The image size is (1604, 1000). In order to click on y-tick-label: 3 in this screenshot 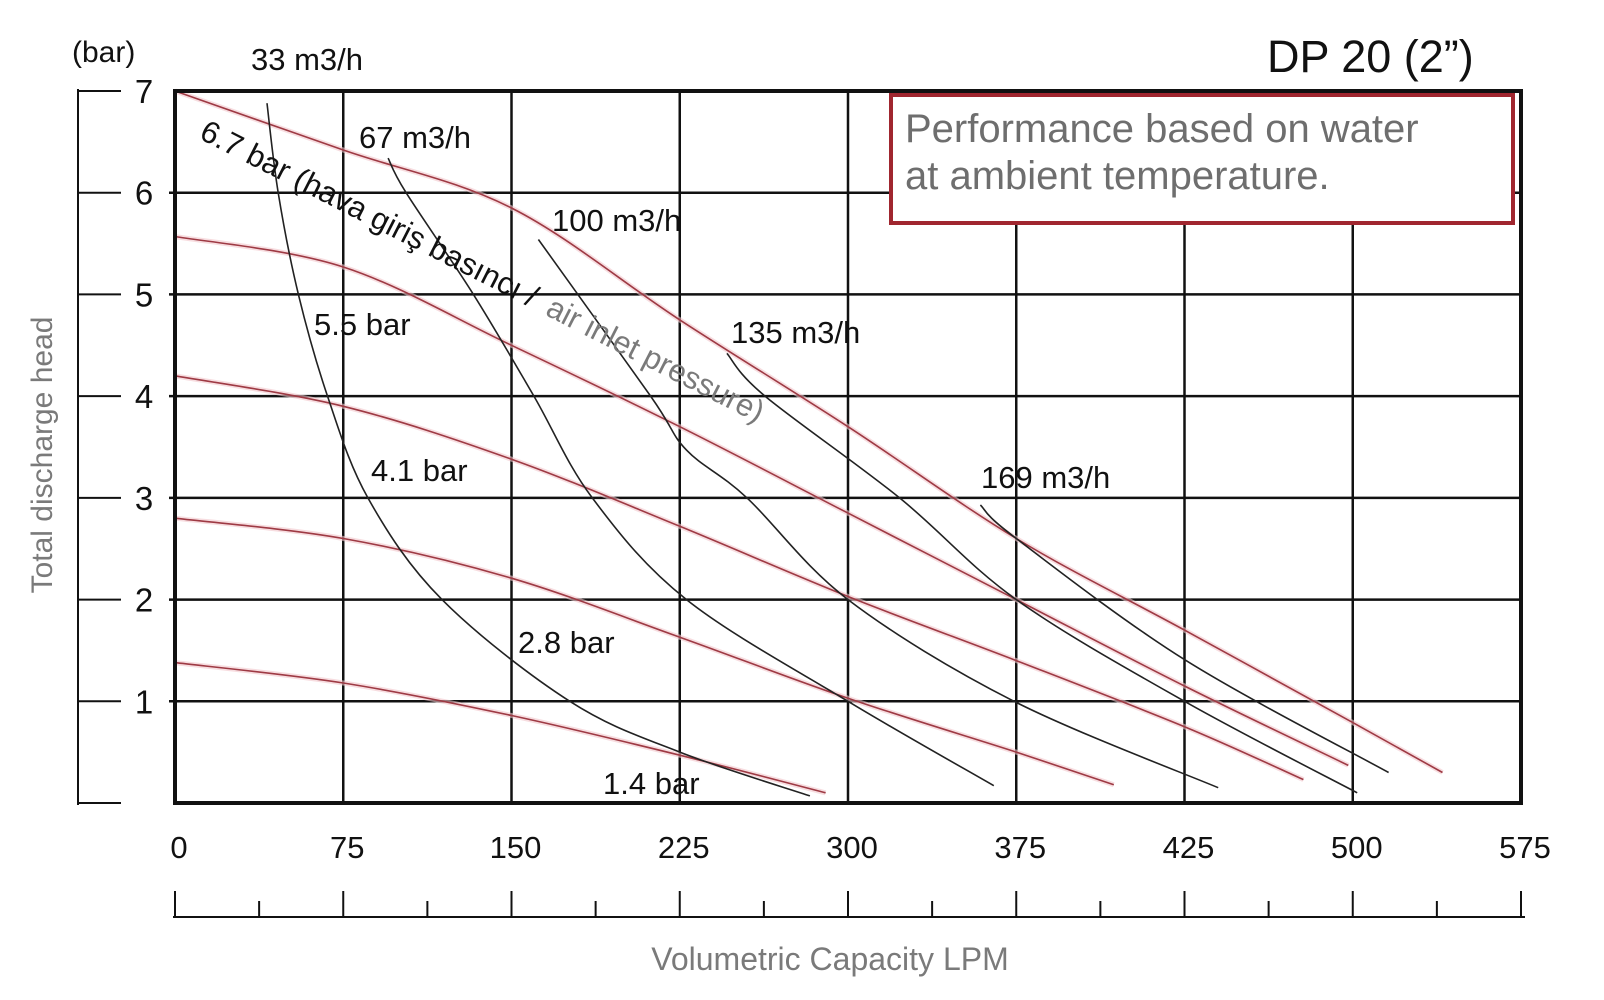, I will do `click(144, 498)`.